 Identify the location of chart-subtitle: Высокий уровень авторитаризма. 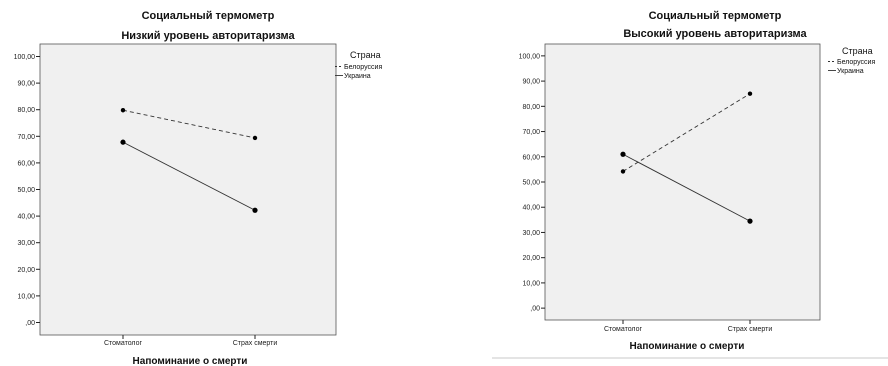
(715, 34).